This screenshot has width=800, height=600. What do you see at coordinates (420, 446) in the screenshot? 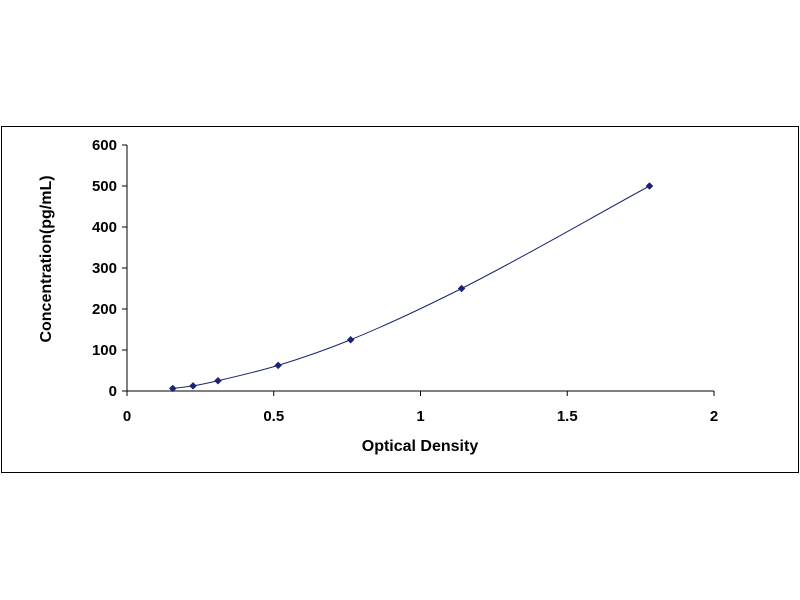
I see `x-axis-title: Optical Density` at bounding box center [420, 446].